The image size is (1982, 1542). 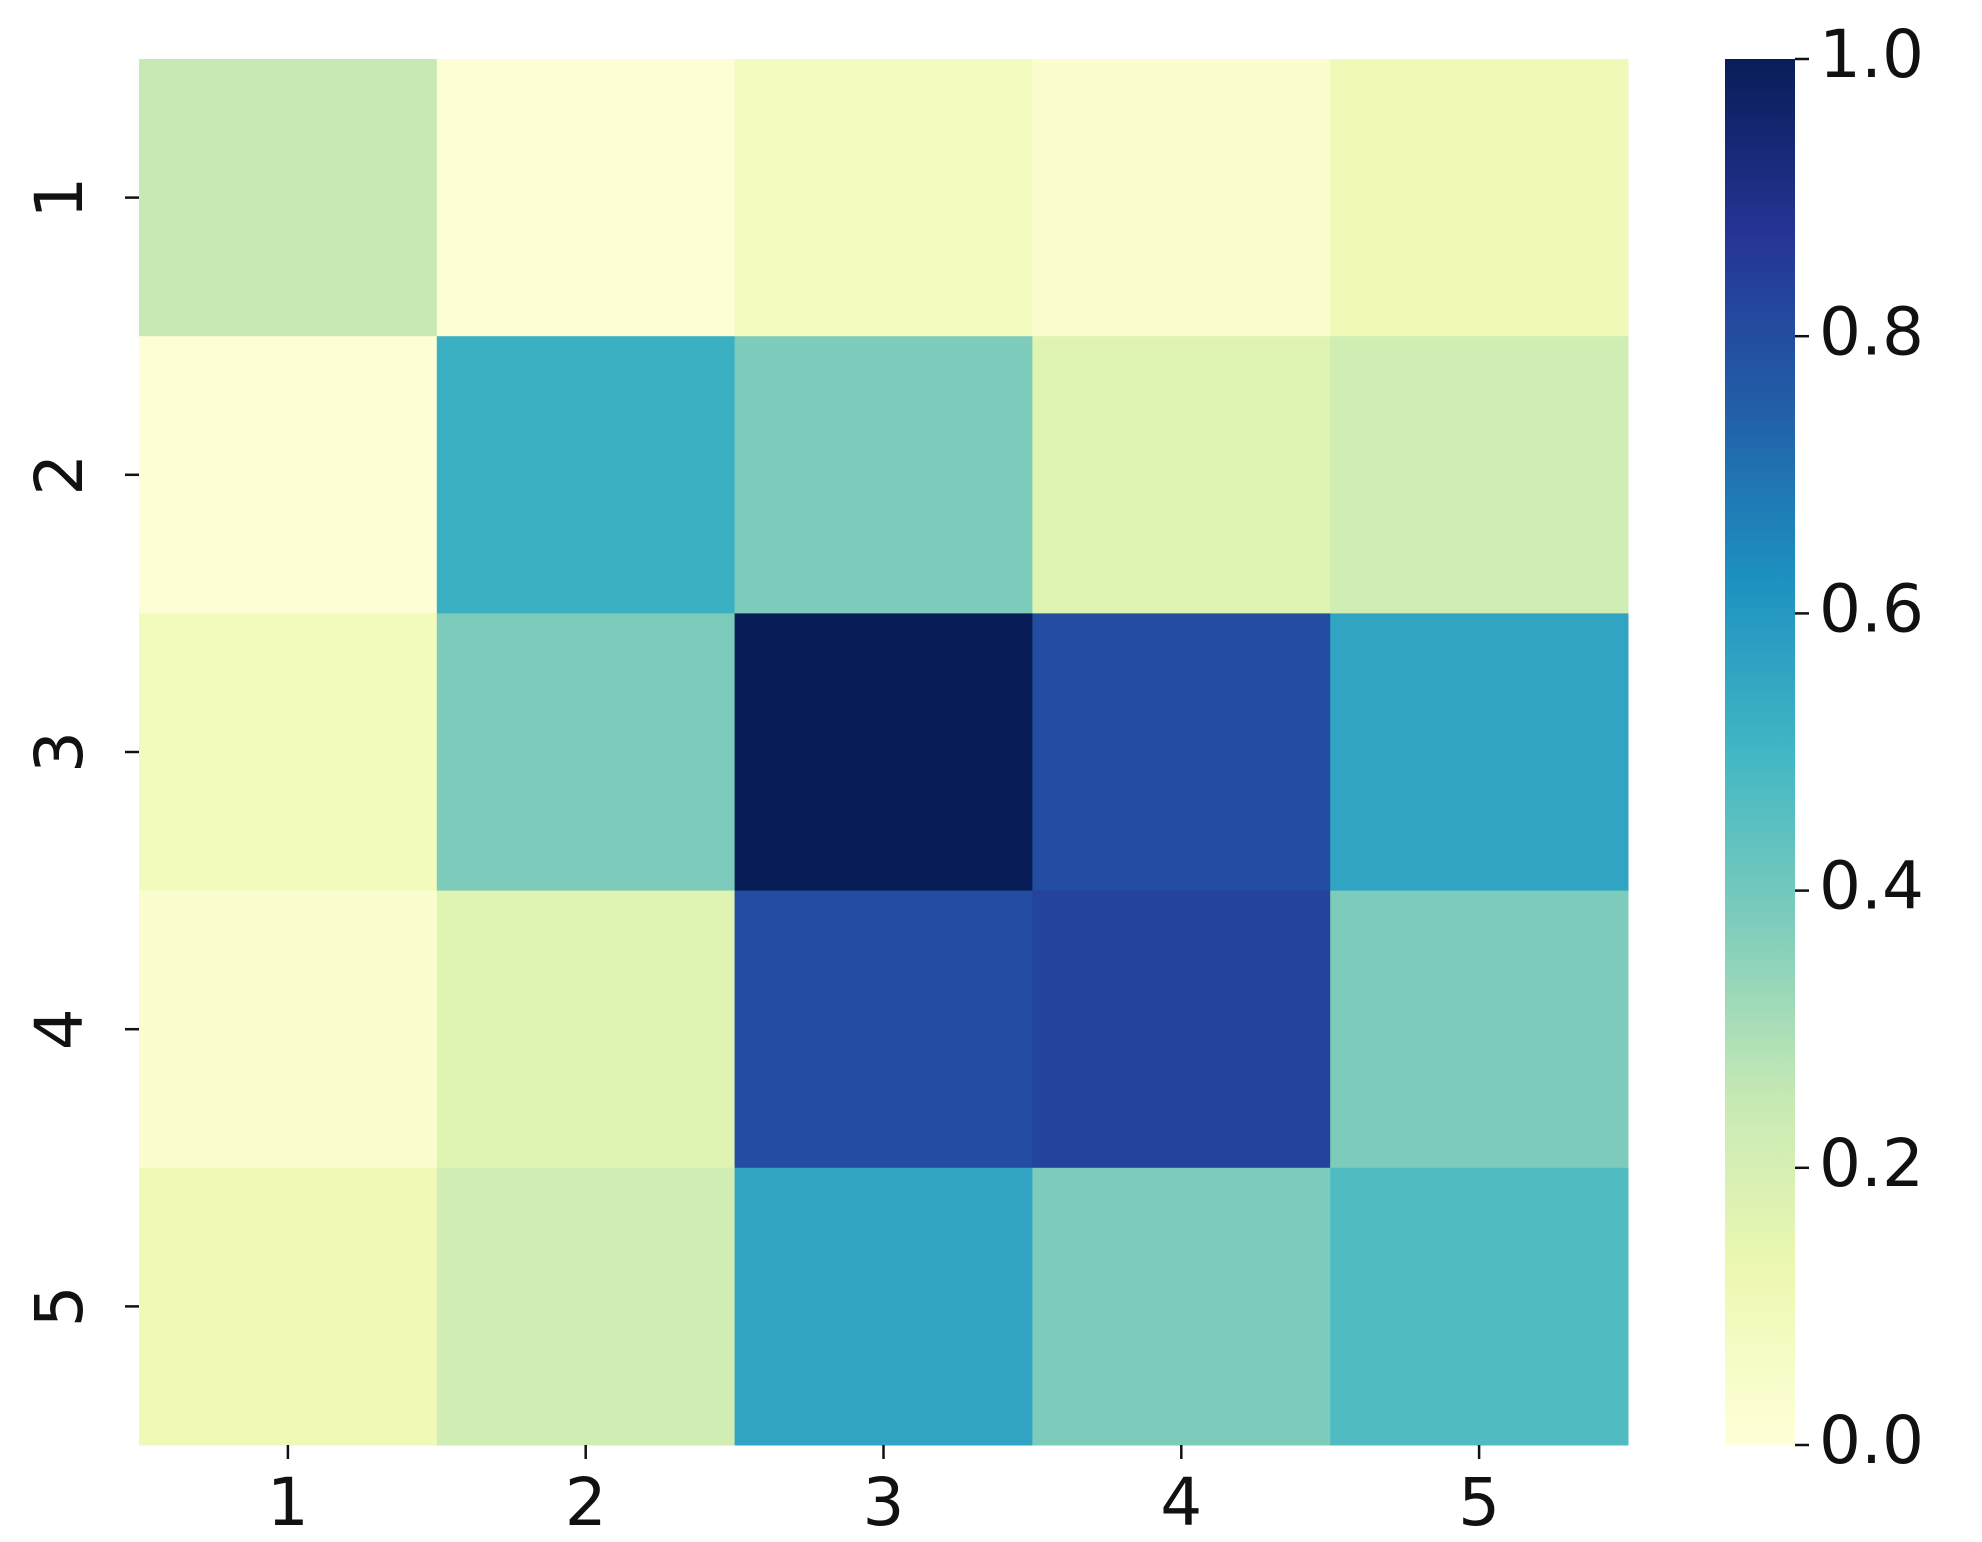 What do you see at coordinates (1871, 54) in the screenshot?
I see `colorbar-tick-label: 1.0` at bounding box center [1871, 54].